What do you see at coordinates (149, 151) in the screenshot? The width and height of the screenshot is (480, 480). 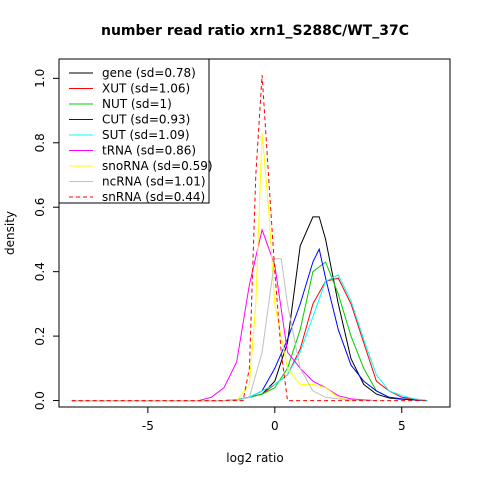 I see `legend-label-5: tRNA (sd=0.86)` at bounding box center [149, 151].